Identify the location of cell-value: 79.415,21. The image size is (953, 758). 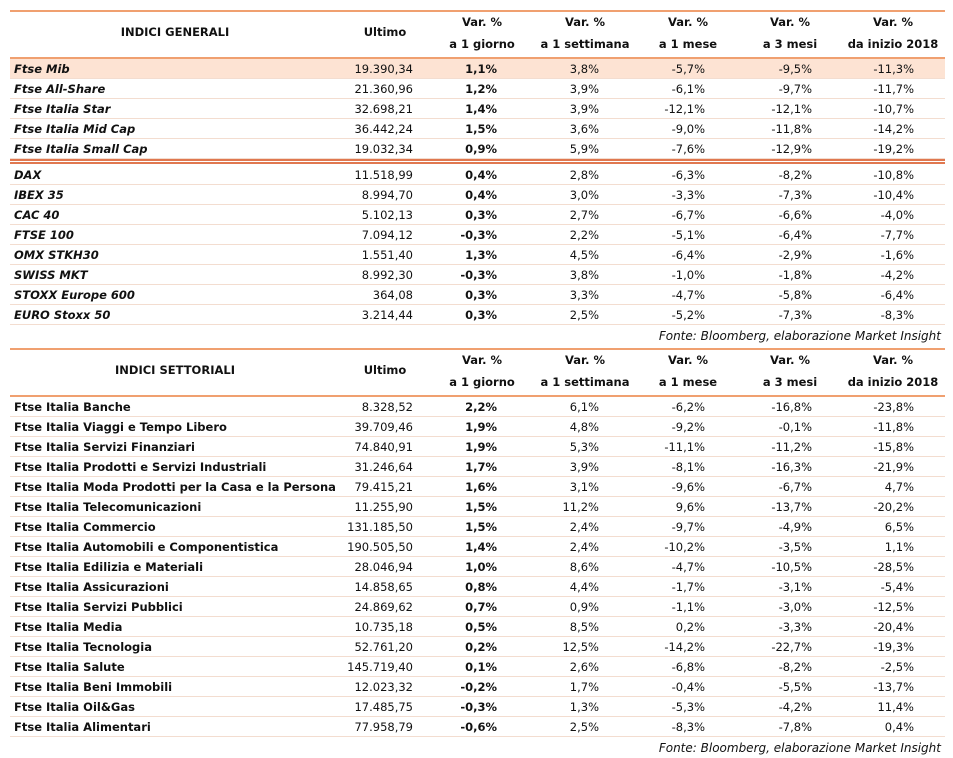
(383, 487).